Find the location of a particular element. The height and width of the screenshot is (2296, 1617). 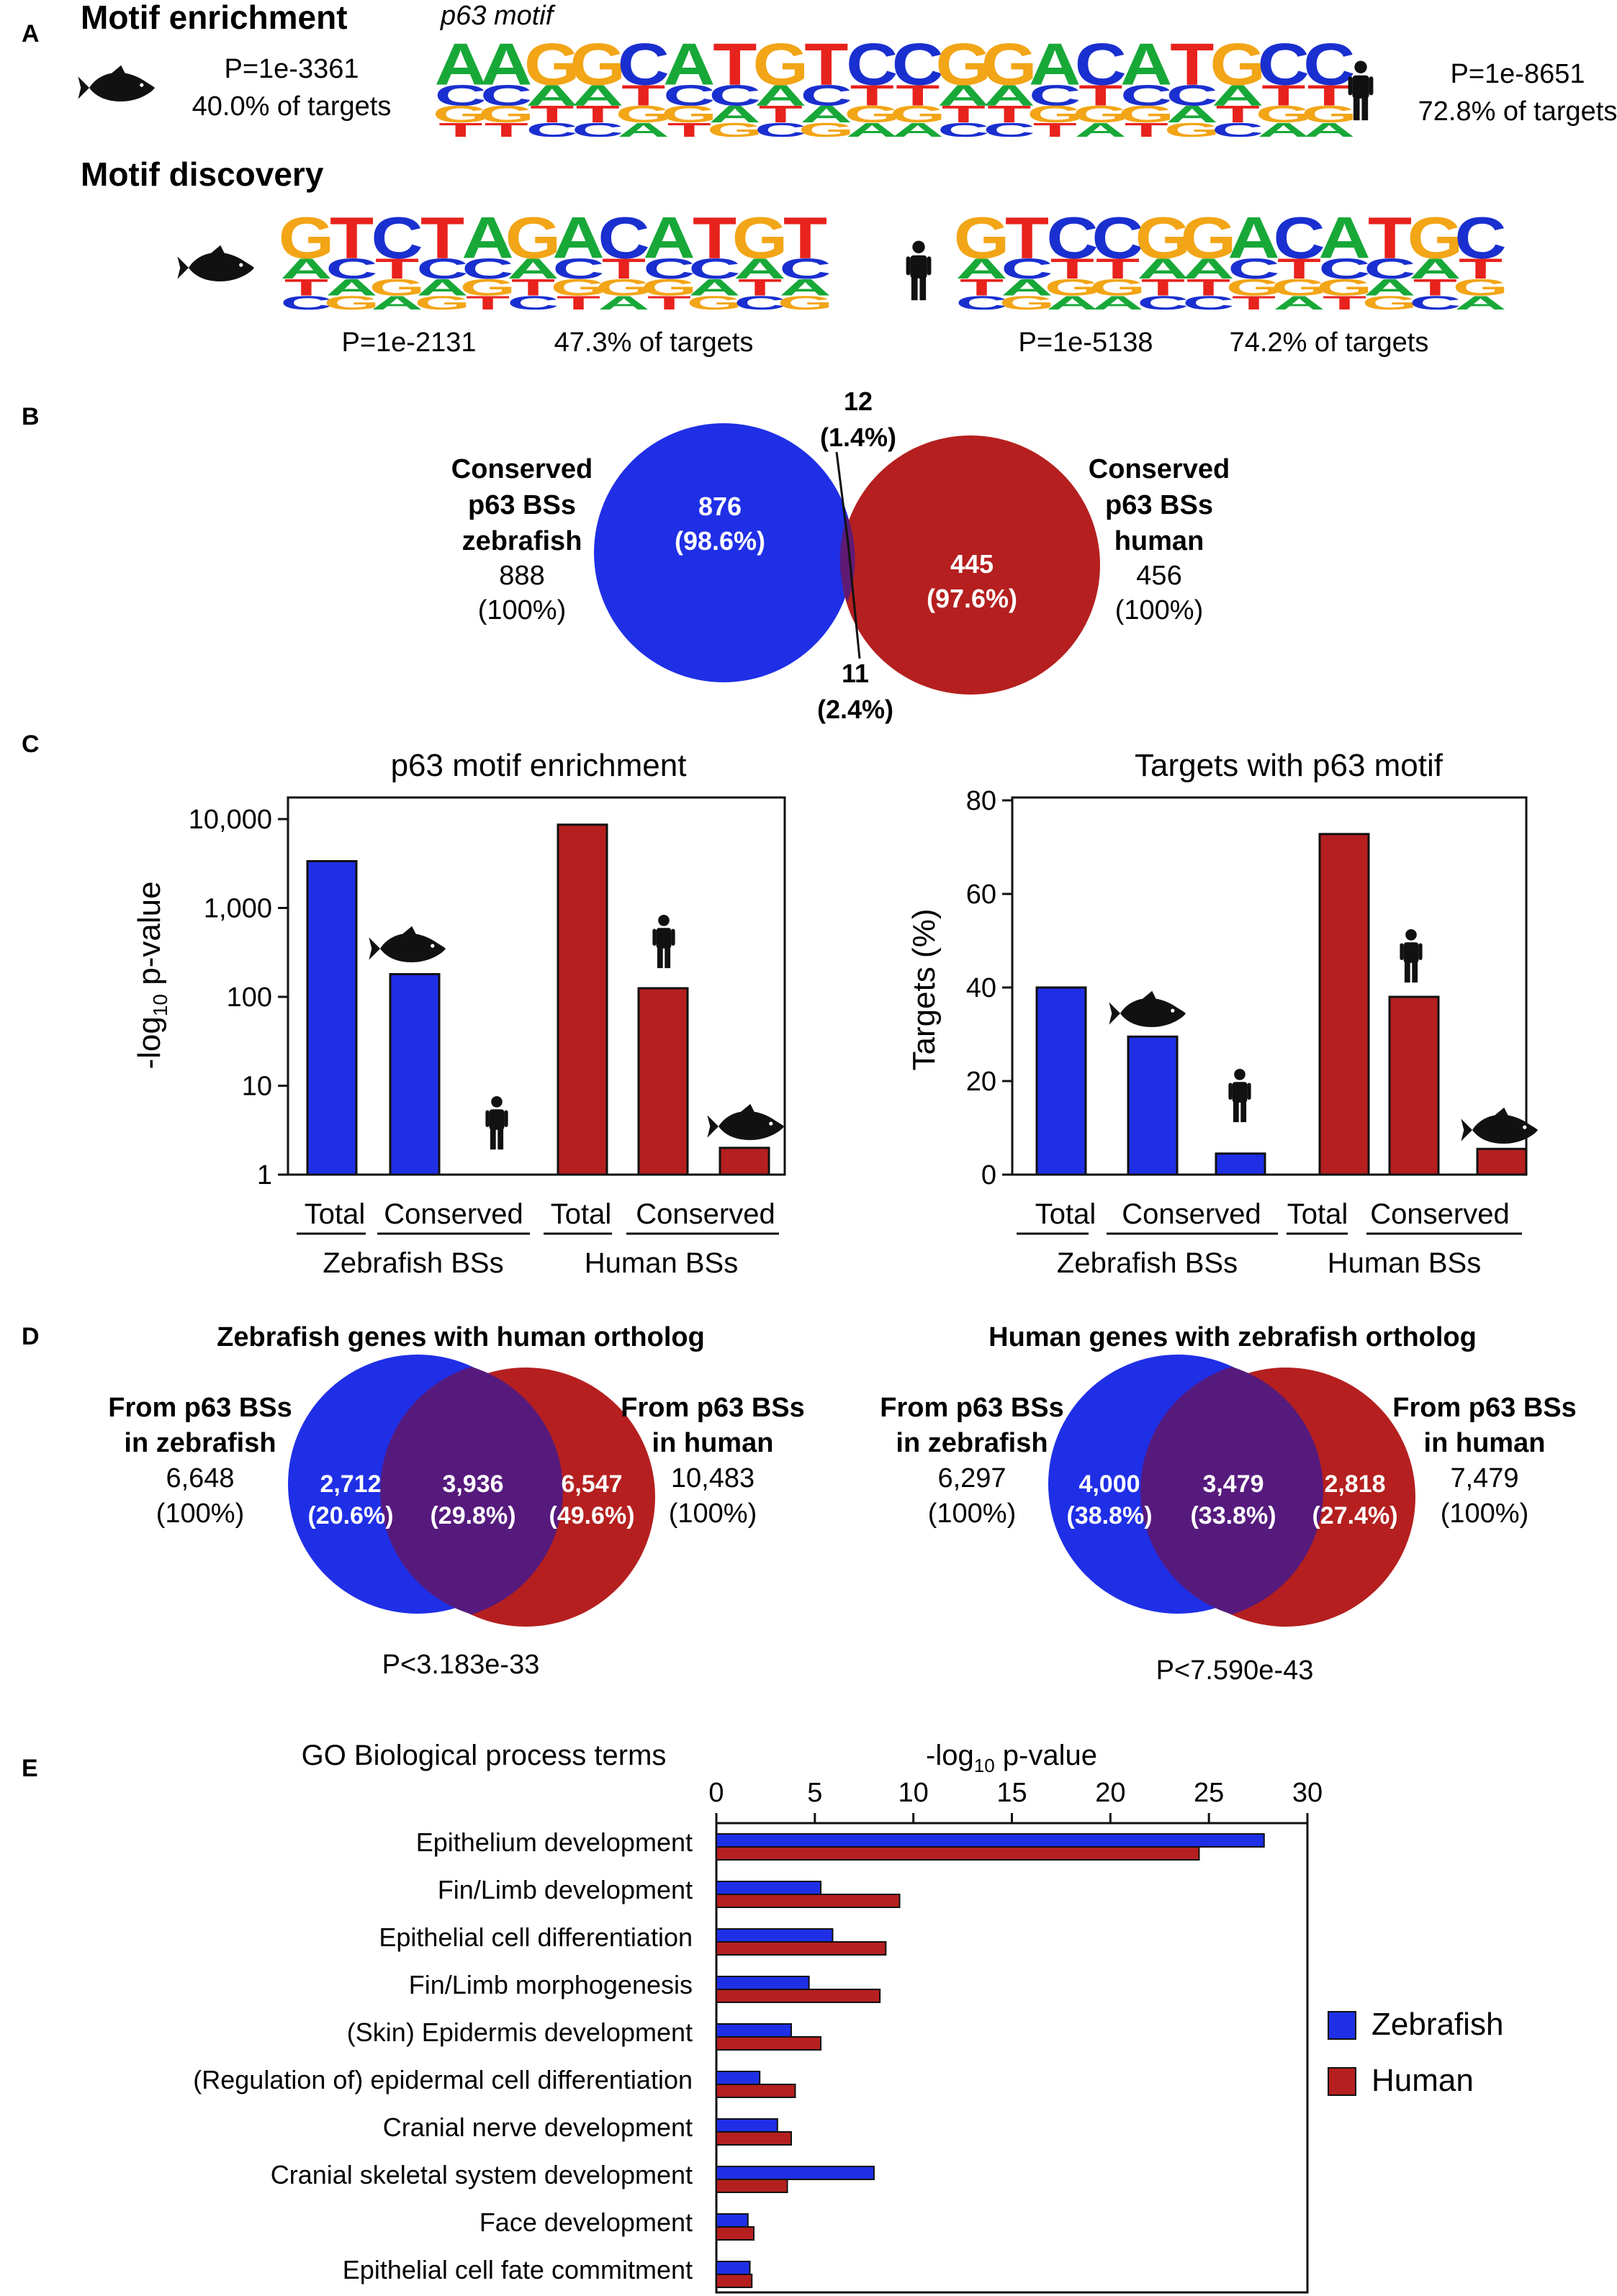

go-term-label: Fin/Limb morphogenesis is located at coordinates (551, 1984).